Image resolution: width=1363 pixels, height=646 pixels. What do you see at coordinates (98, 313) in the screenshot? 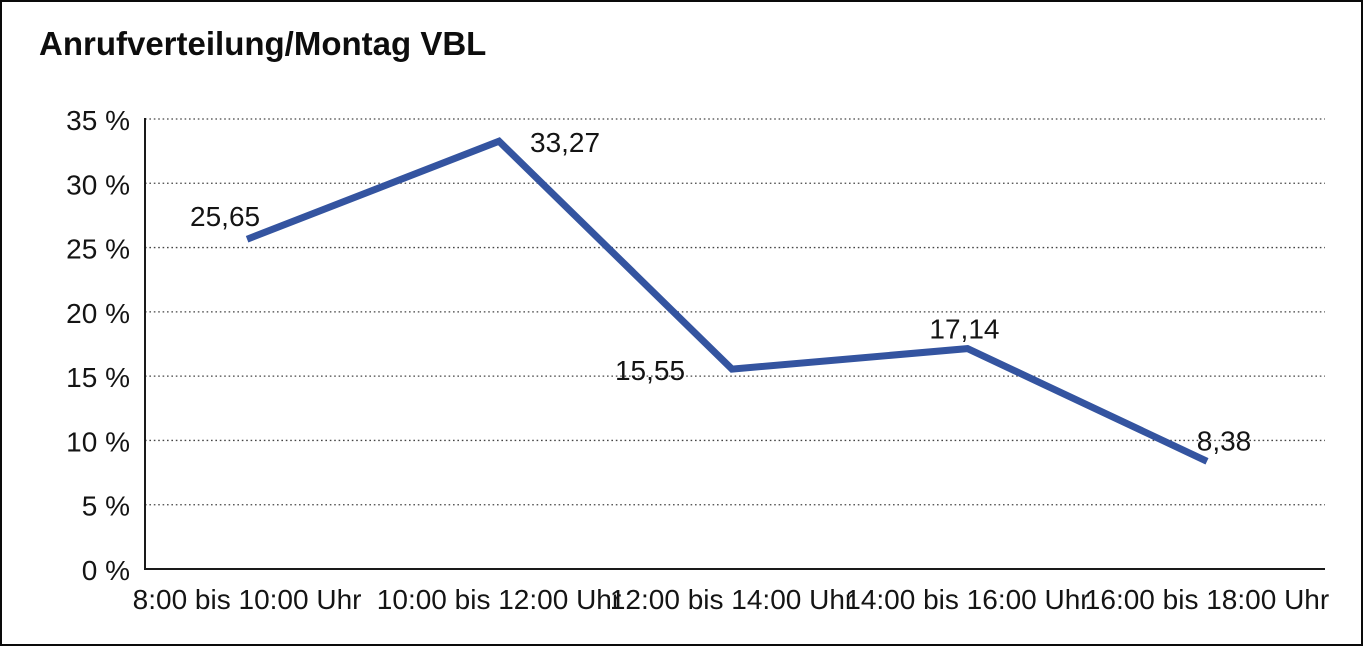
I see `y-tick-label: 20 %` at bounding box center [98, 313].